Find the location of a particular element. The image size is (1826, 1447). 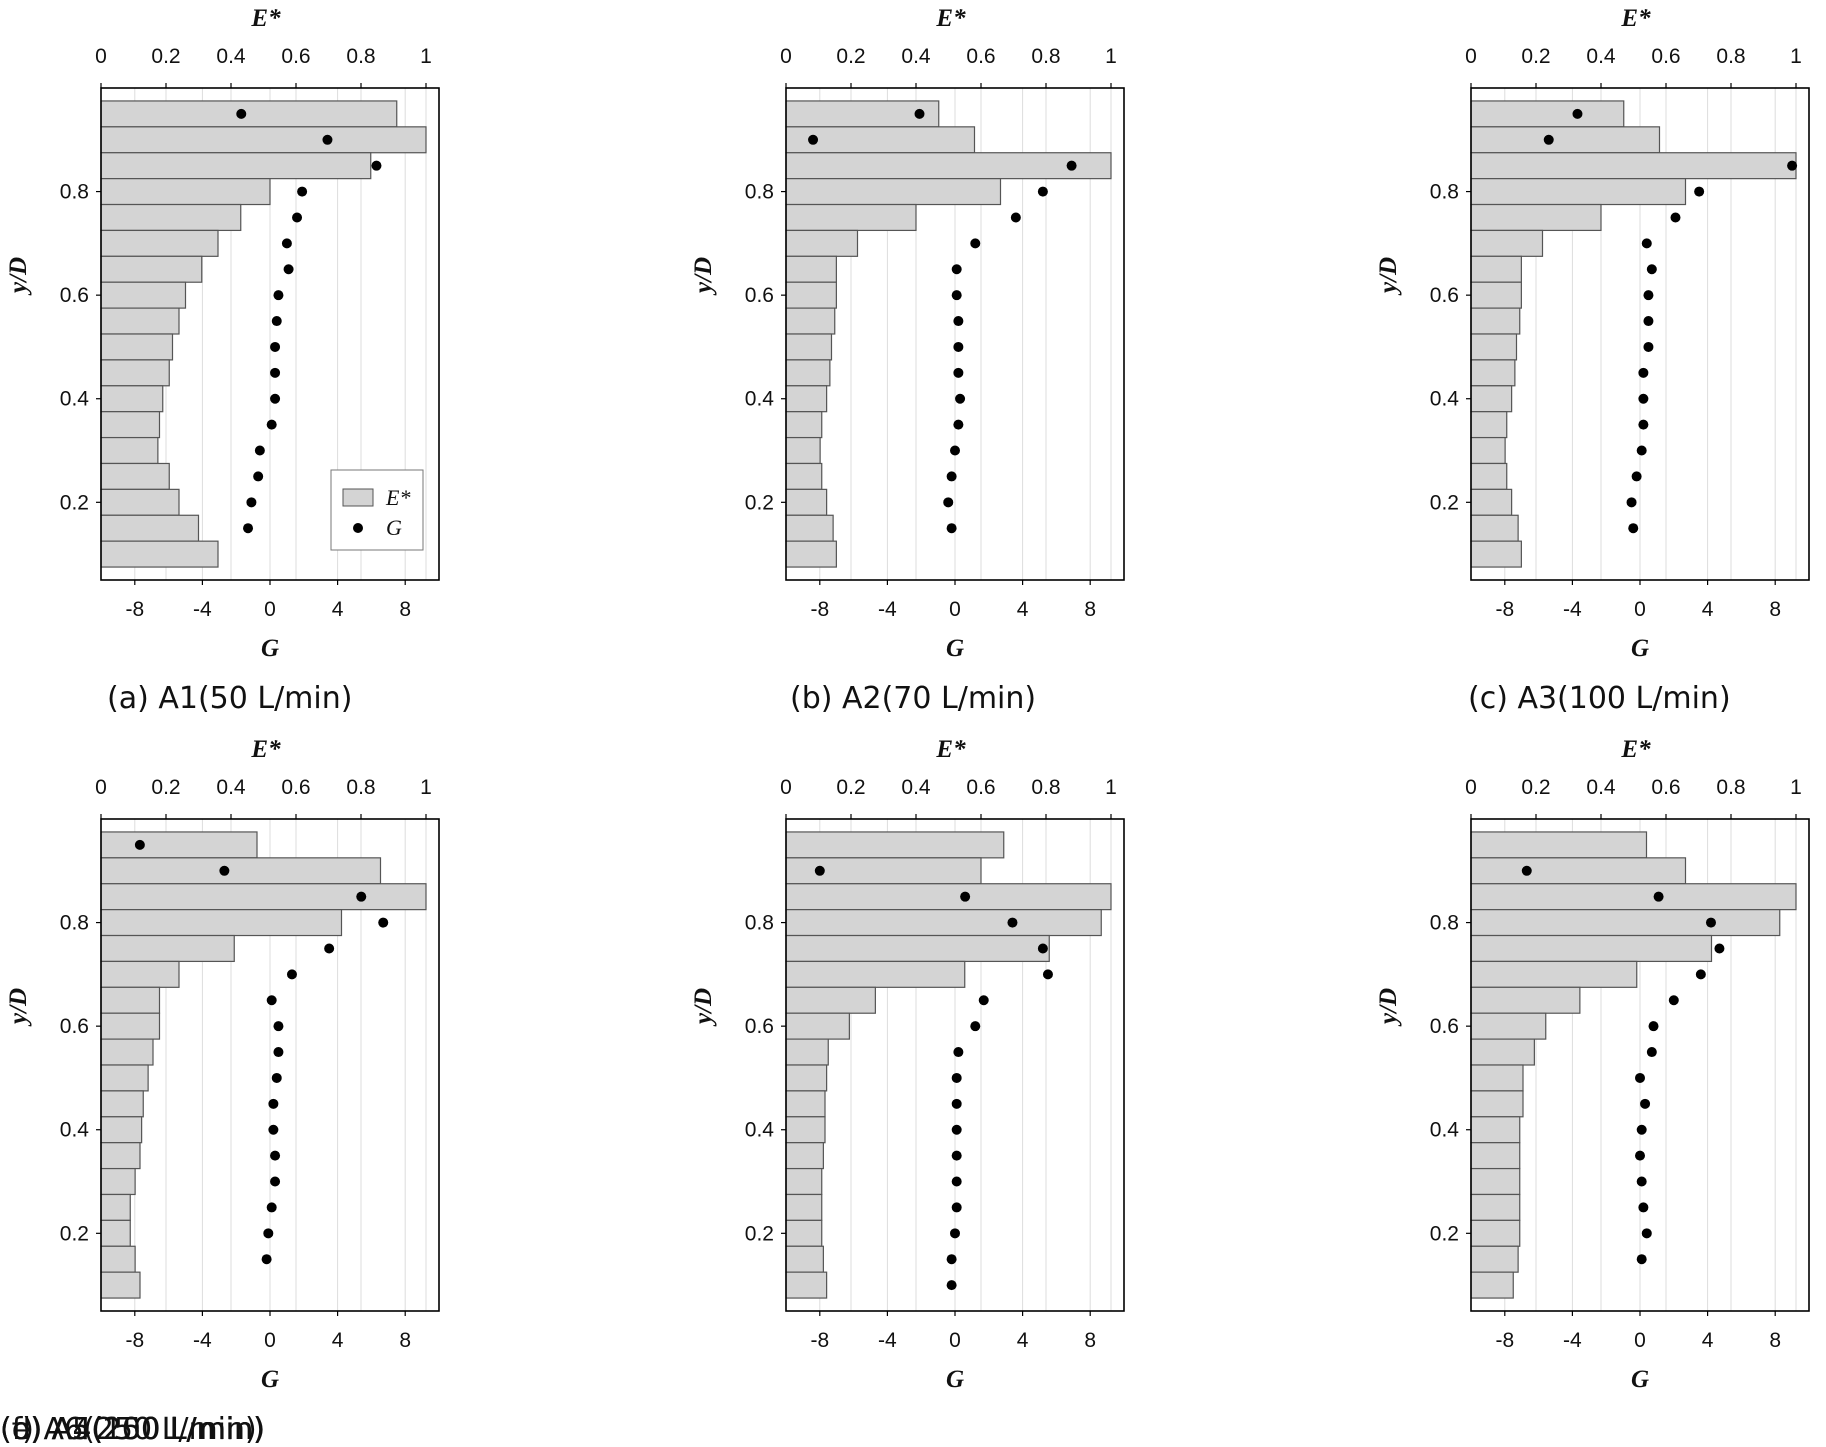

top-tick-label: 0.2 is located at coordinates (1535, 56).